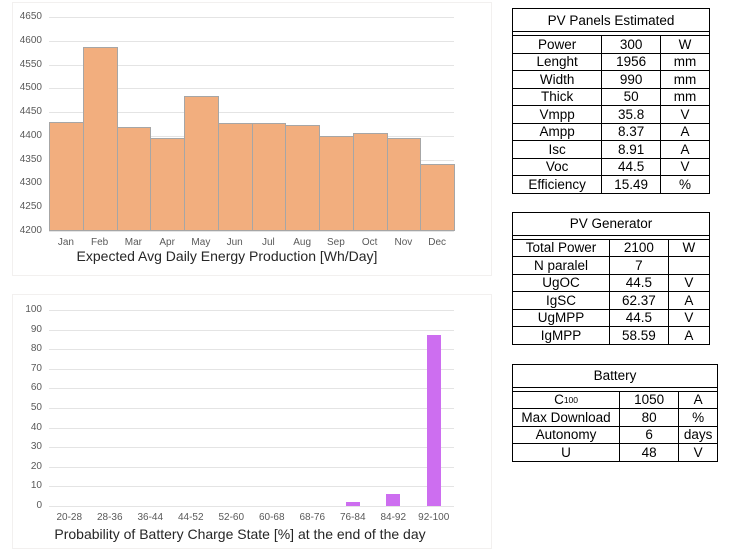 Image resolution: width=730 pixels, height=556 pixels. I want to click on row-label: Efficiency, so click(557, 184).